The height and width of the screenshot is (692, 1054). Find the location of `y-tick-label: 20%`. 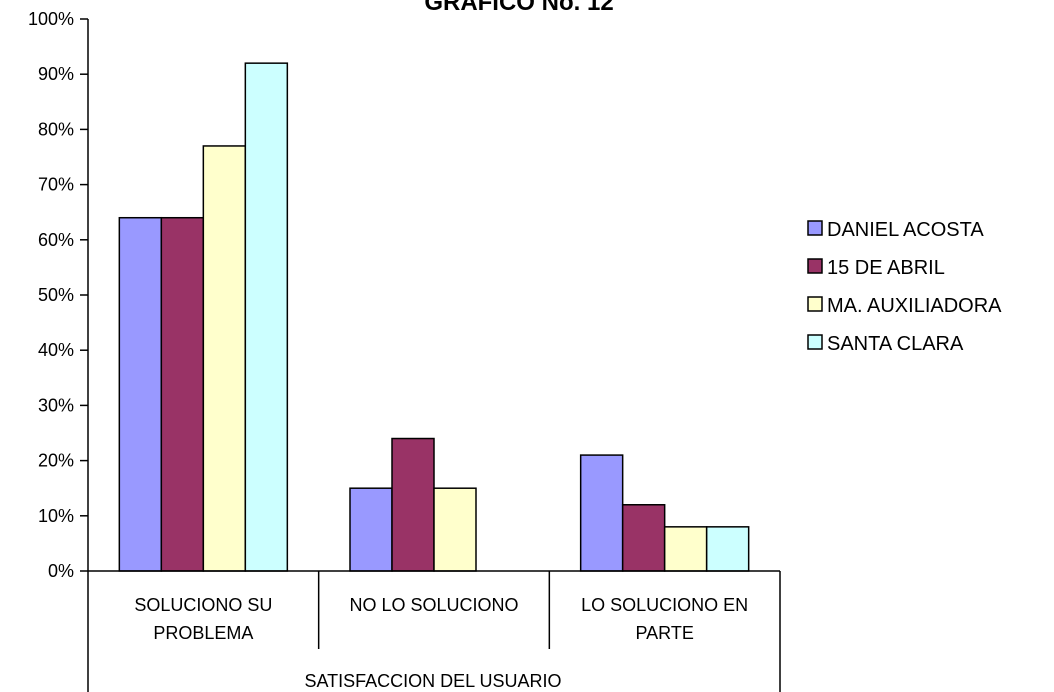

y-tick-label: 20% is located at coordinates (56, 461).